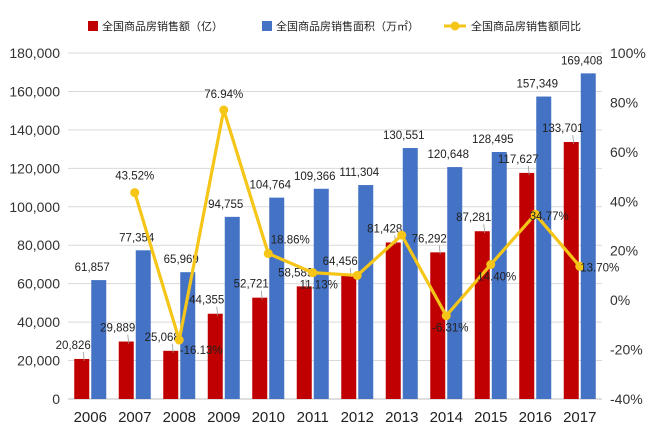 This screenshot has height=432, width=660. What do you see at coordinates (340, 262) in the screenshot?
I see `bar-sales-value-label: 64,456` at bounding box center [340, 262].